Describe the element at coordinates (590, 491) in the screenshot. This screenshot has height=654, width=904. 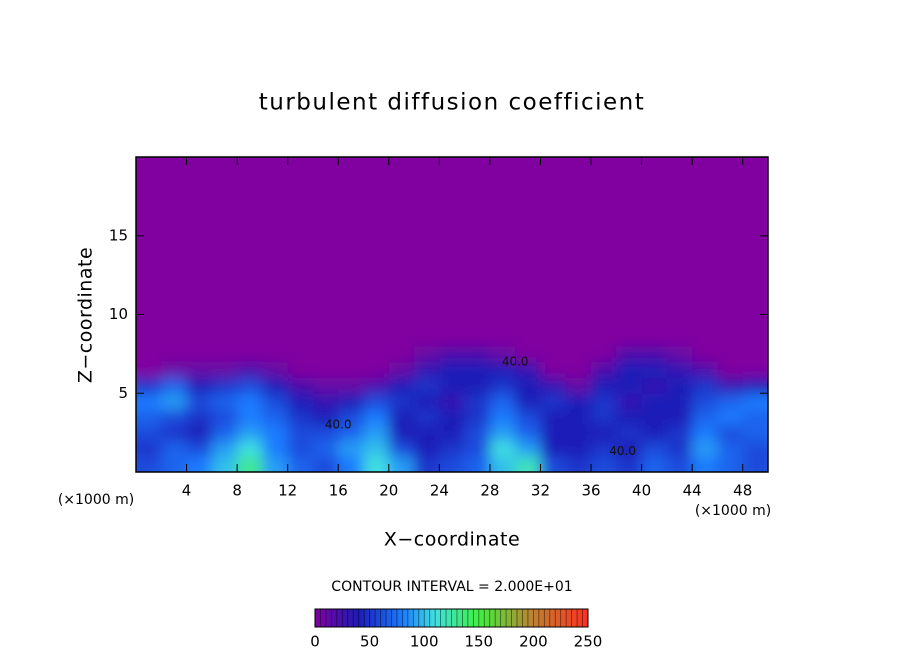
I see `x-tick-label: 36` at that location.